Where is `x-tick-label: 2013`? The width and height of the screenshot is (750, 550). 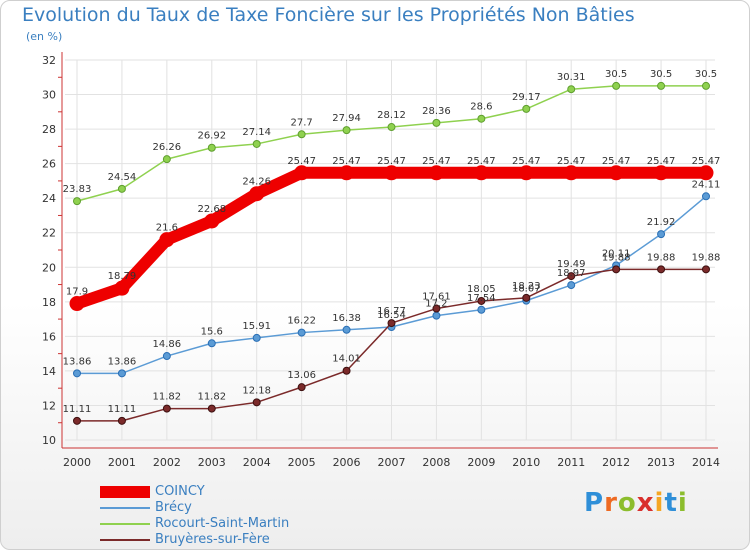 x-tick-label: 2013 is located at coordinates (661, 462).